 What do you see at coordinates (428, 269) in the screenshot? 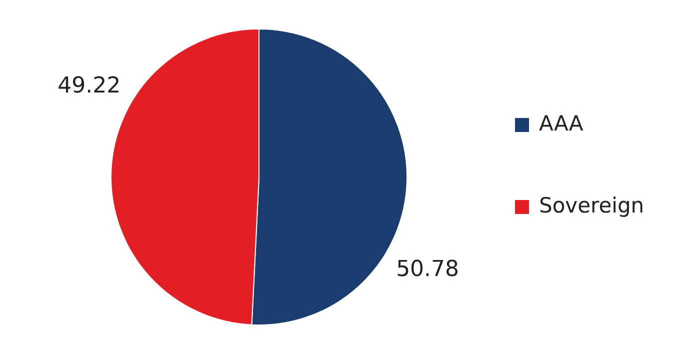
I see `data-label: 50.78` at bounding box center [428, 269].